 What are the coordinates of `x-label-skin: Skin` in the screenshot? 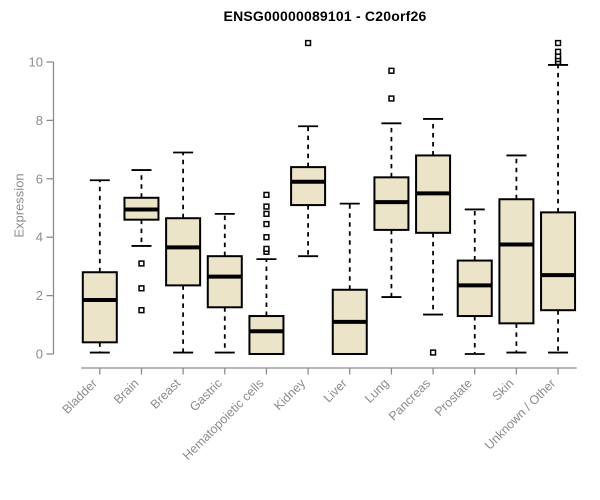 It's located at (502, 389).